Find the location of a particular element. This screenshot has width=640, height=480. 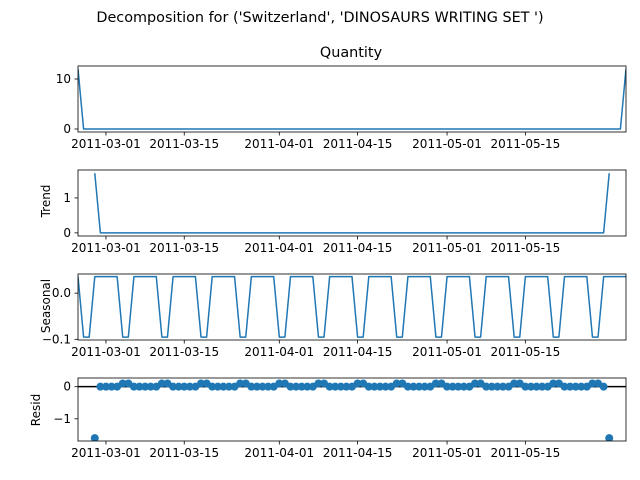

resid-xtick-label: 2011-05-01 is located at coordinates (447, 453).